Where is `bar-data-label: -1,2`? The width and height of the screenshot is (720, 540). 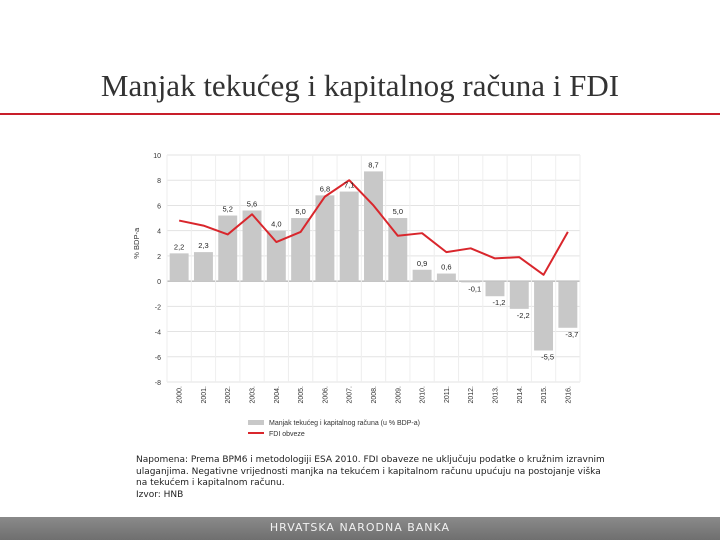 bar-data-label: -1,2 is located at coordinates (499, 302).